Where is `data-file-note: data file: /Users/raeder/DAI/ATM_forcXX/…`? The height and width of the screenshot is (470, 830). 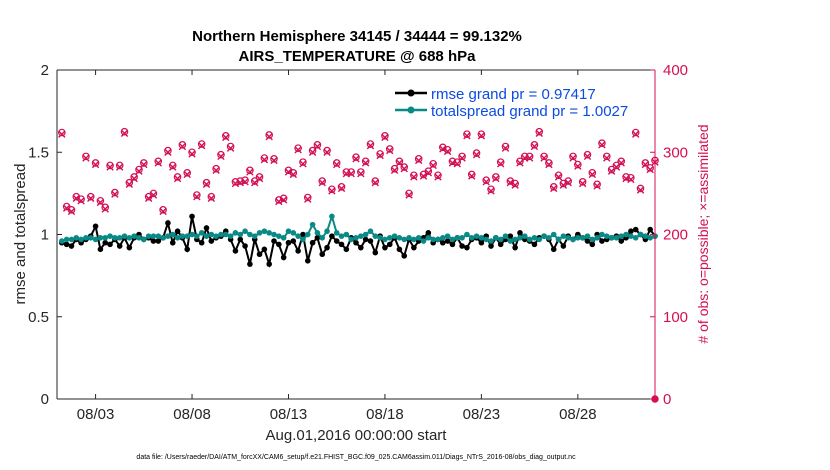
data-file-note: data file: /Users/raeder/DAI/ATM_forcXX/… is located at coordinates (356, 457).